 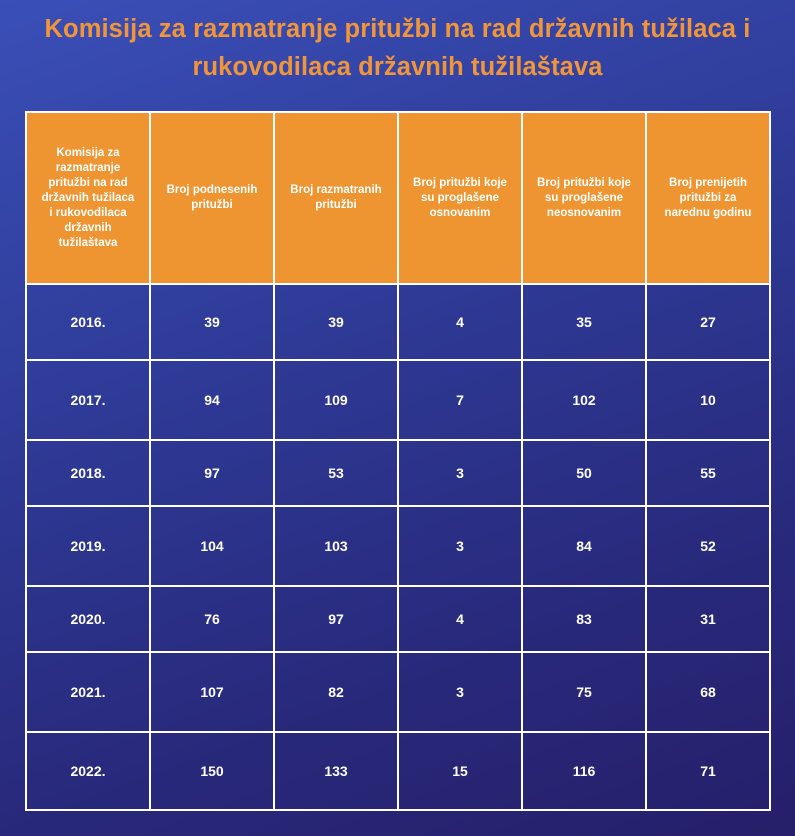 What do you see at coordinates (88, 771) in the screenshot?
I see `cell-year: 2022.` at bounding box center [88, 771].